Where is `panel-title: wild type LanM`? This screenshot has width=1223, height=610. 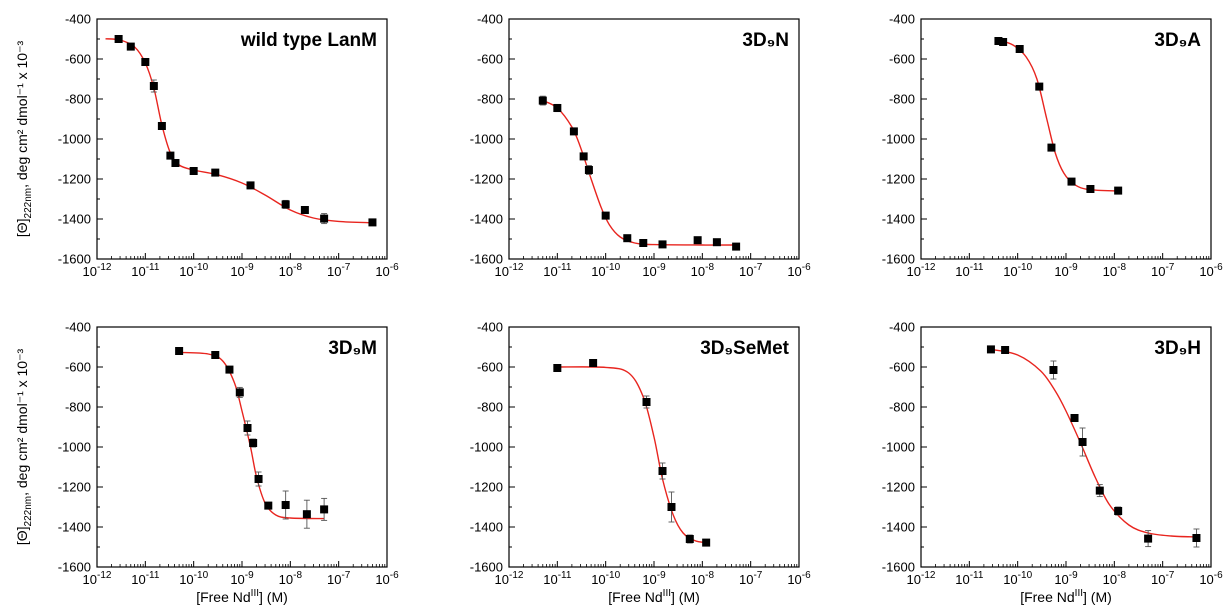 panel-title: wild type LanM is located at coordinates (308, 40).